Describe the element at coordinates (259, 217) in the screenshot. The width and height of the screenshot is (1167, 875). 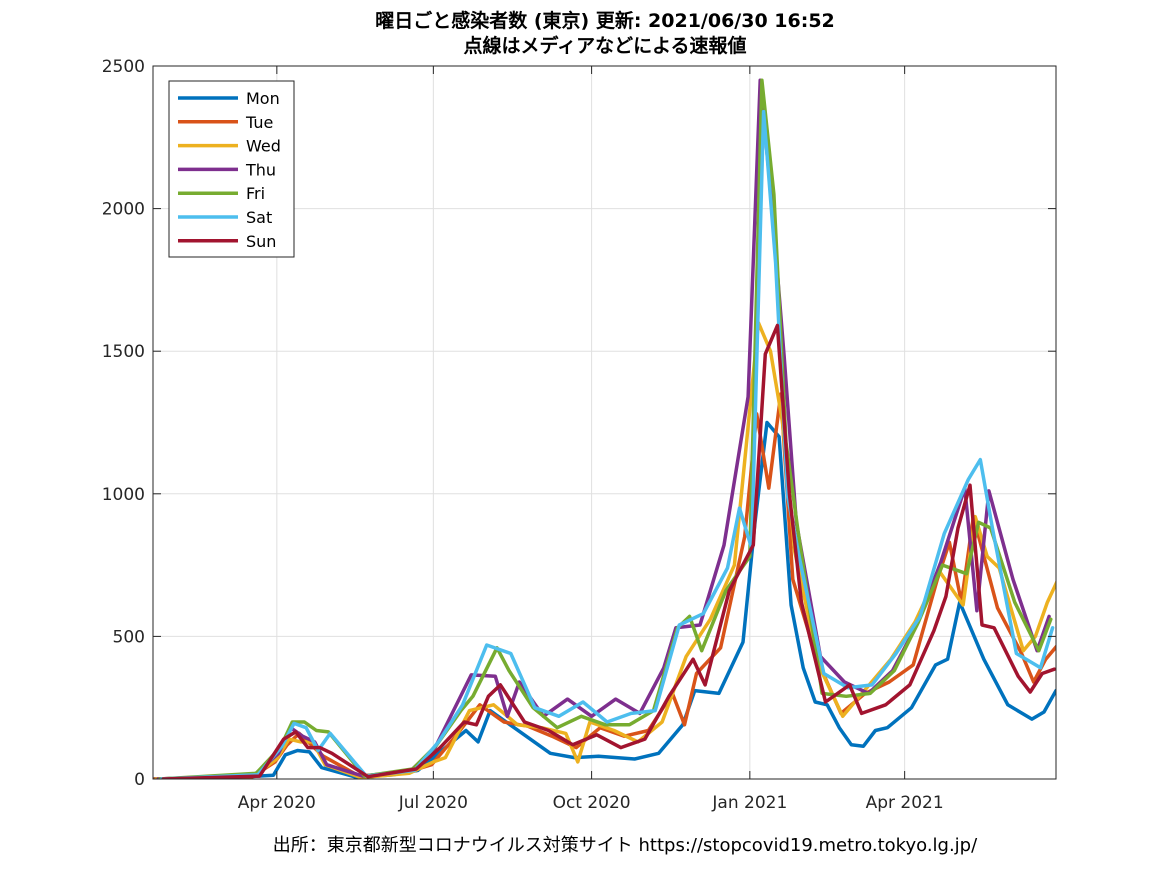
I see `legend-label-sat: Sat` at that location.